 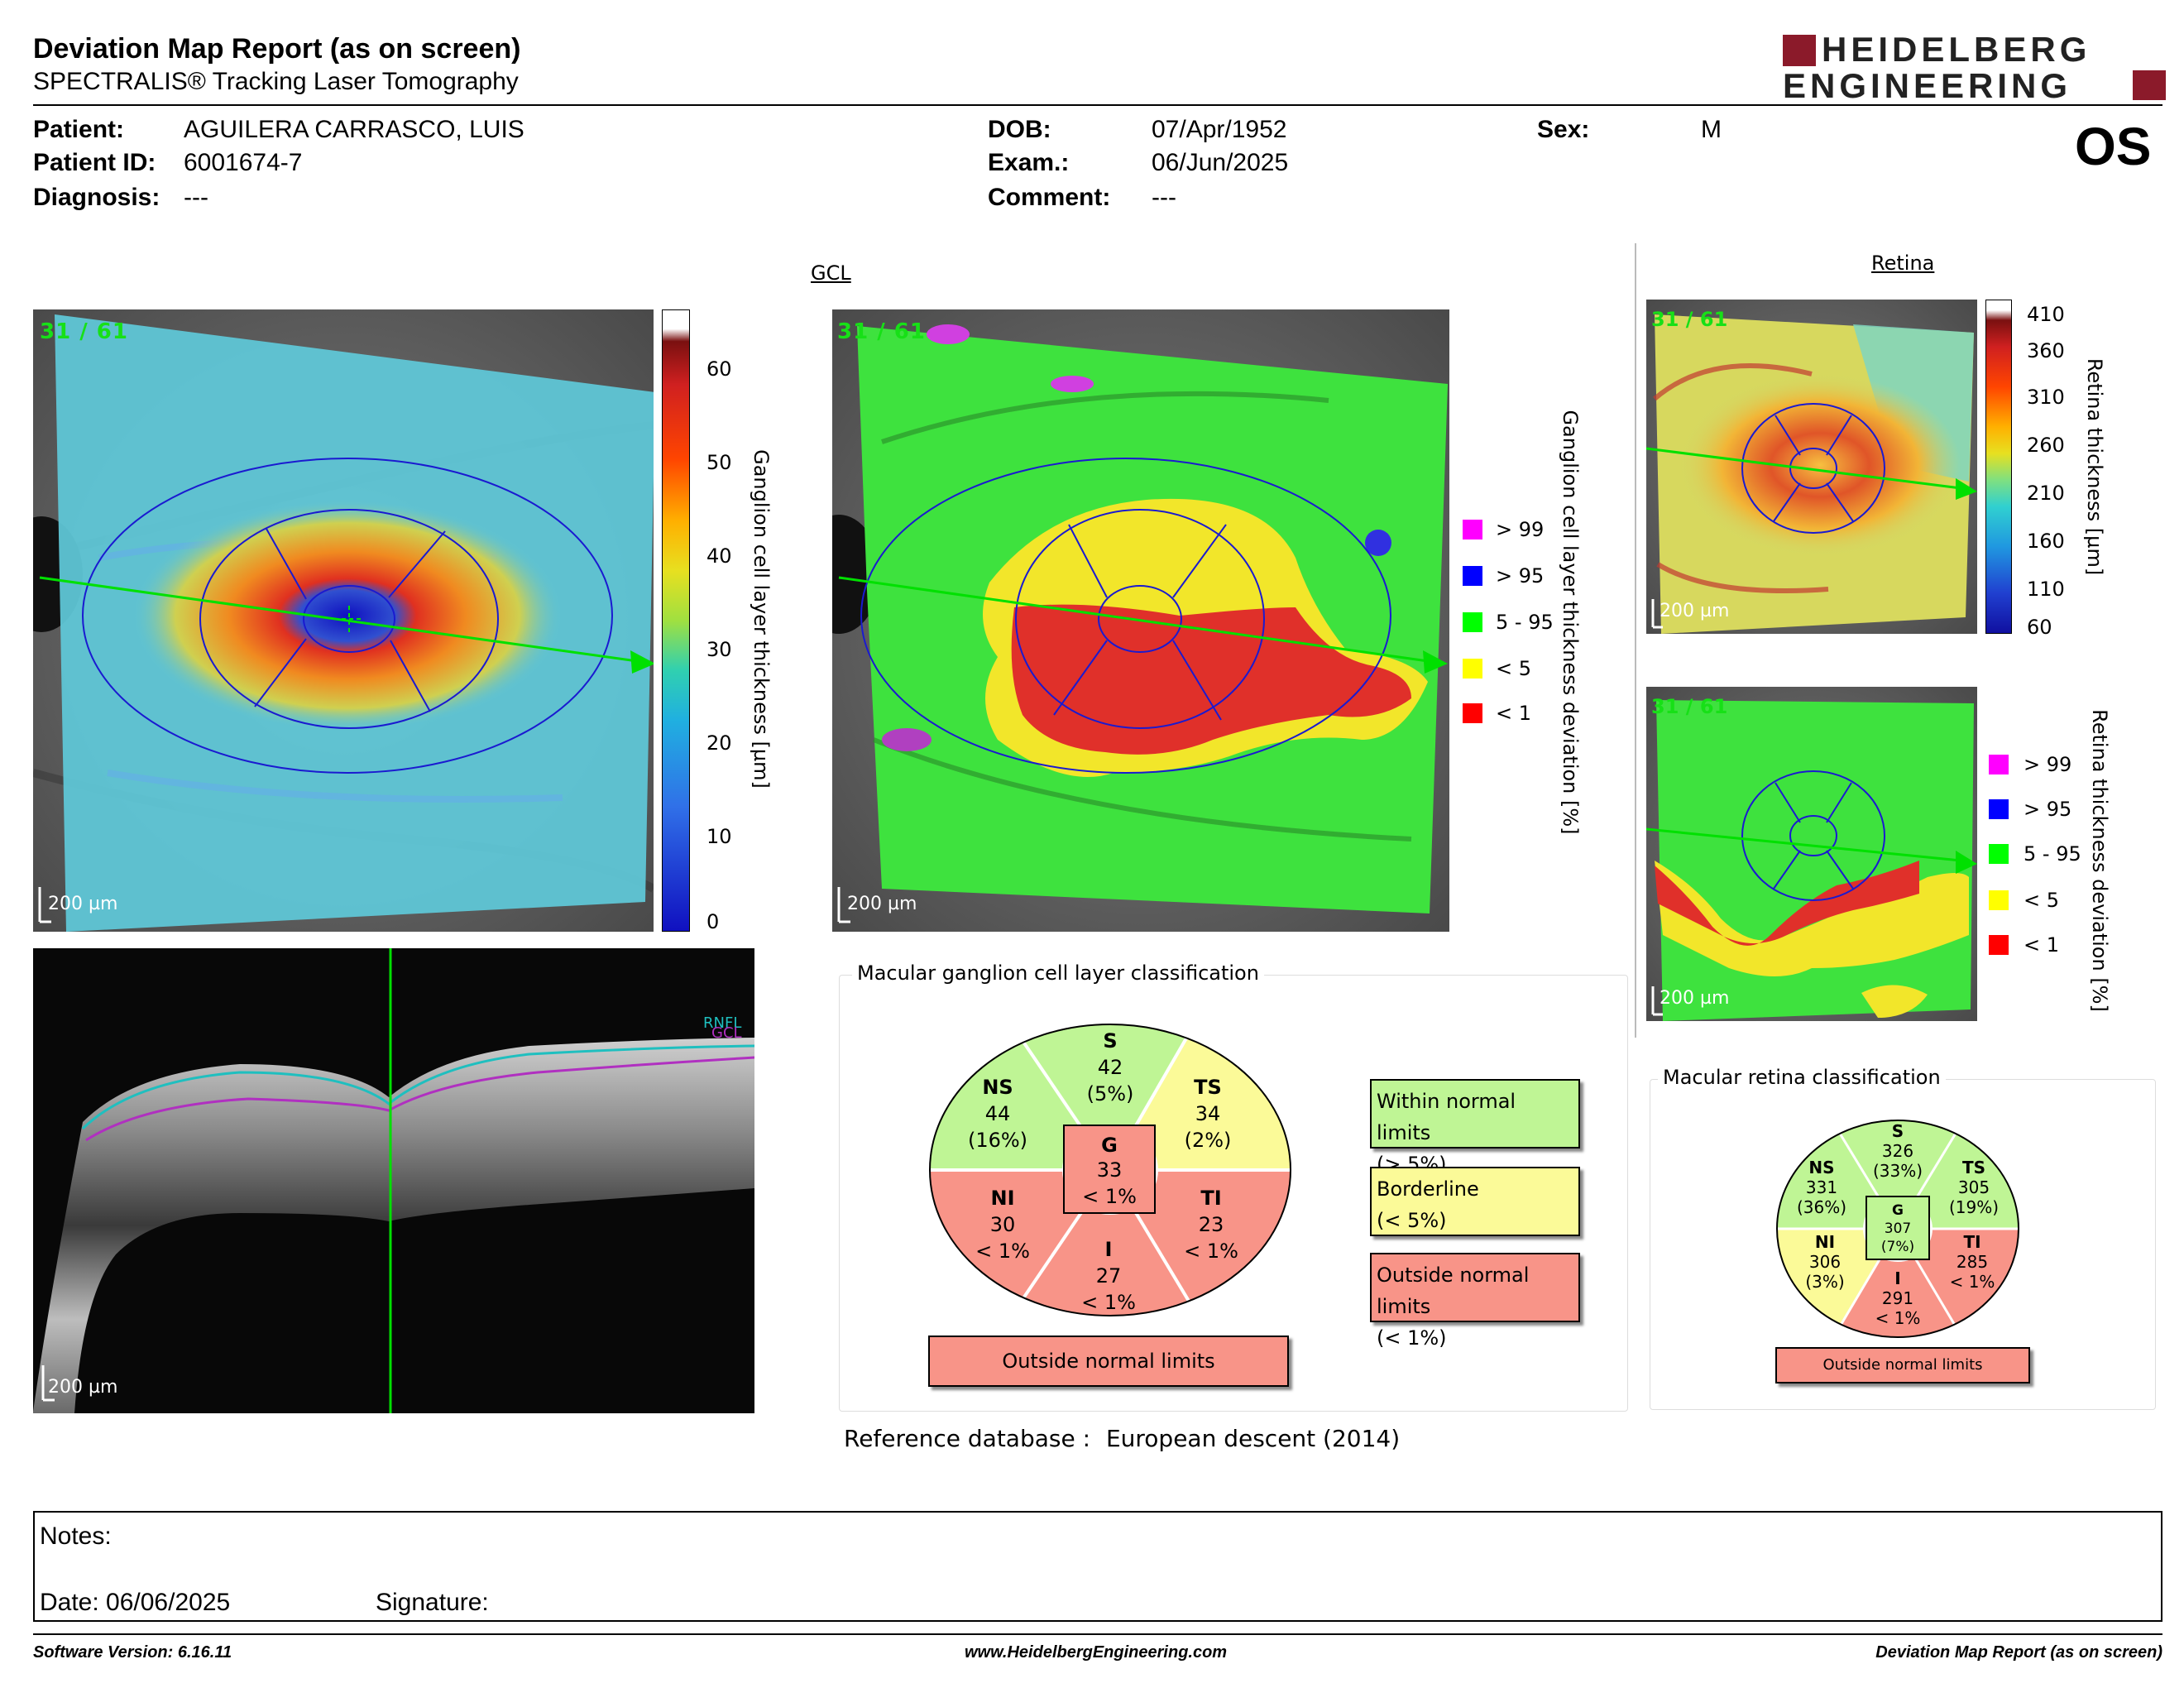 What do you see at coordinates (2046, 493) in the screenshot?
I see `retina-cb-tick: 210` at bounding box center [2046, 493].